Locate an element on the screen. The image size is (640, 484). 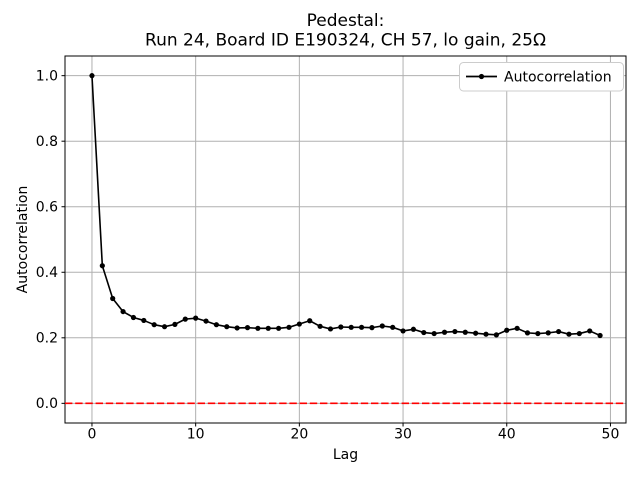
x-tick-label: 10 is located at coordinates (196, 435).